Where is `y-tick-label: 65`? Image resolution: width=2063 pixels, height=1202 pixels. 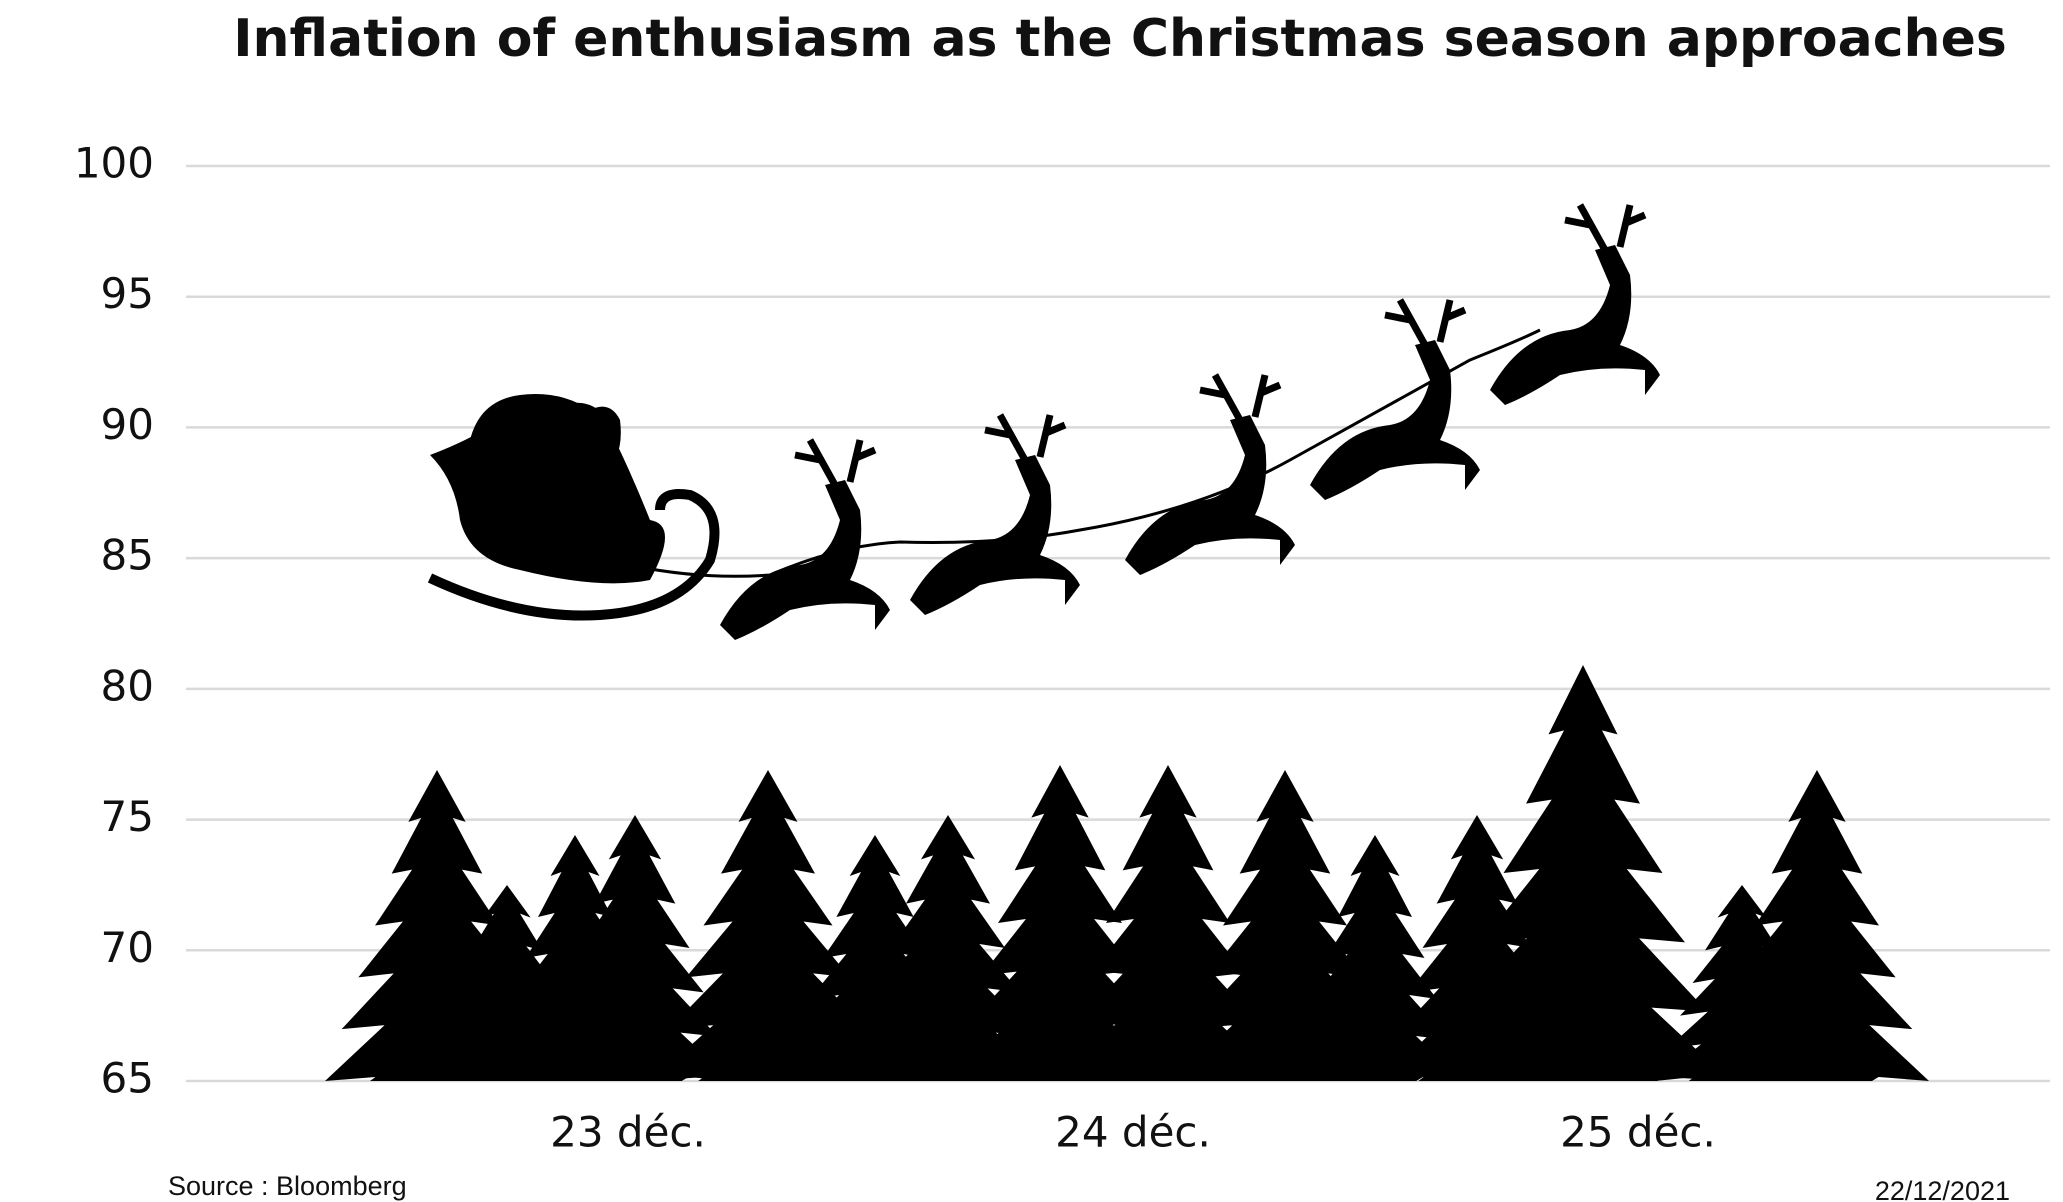 y-tick-label: 65 is located at coordinates (127, 1078).